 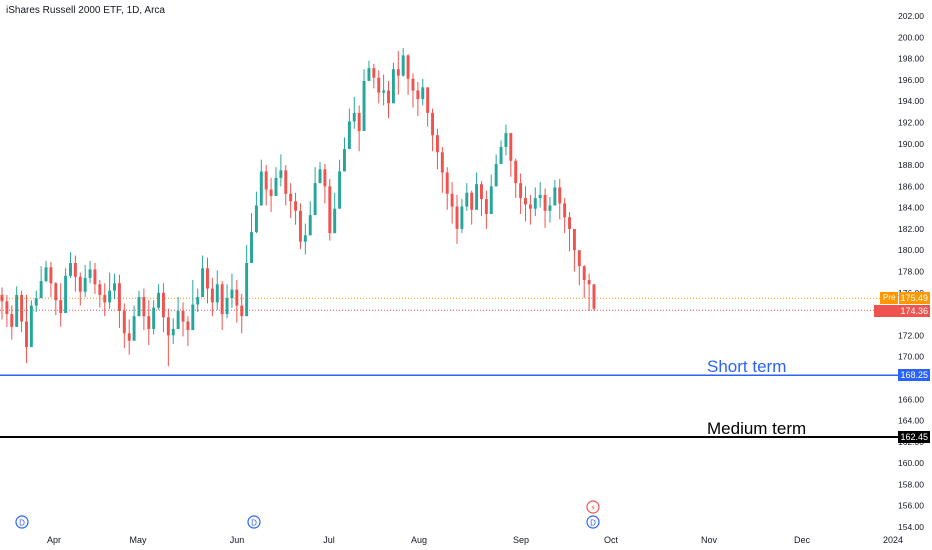 I want to click on short-term-price-label: 168.25, so click(x=914, y=375).